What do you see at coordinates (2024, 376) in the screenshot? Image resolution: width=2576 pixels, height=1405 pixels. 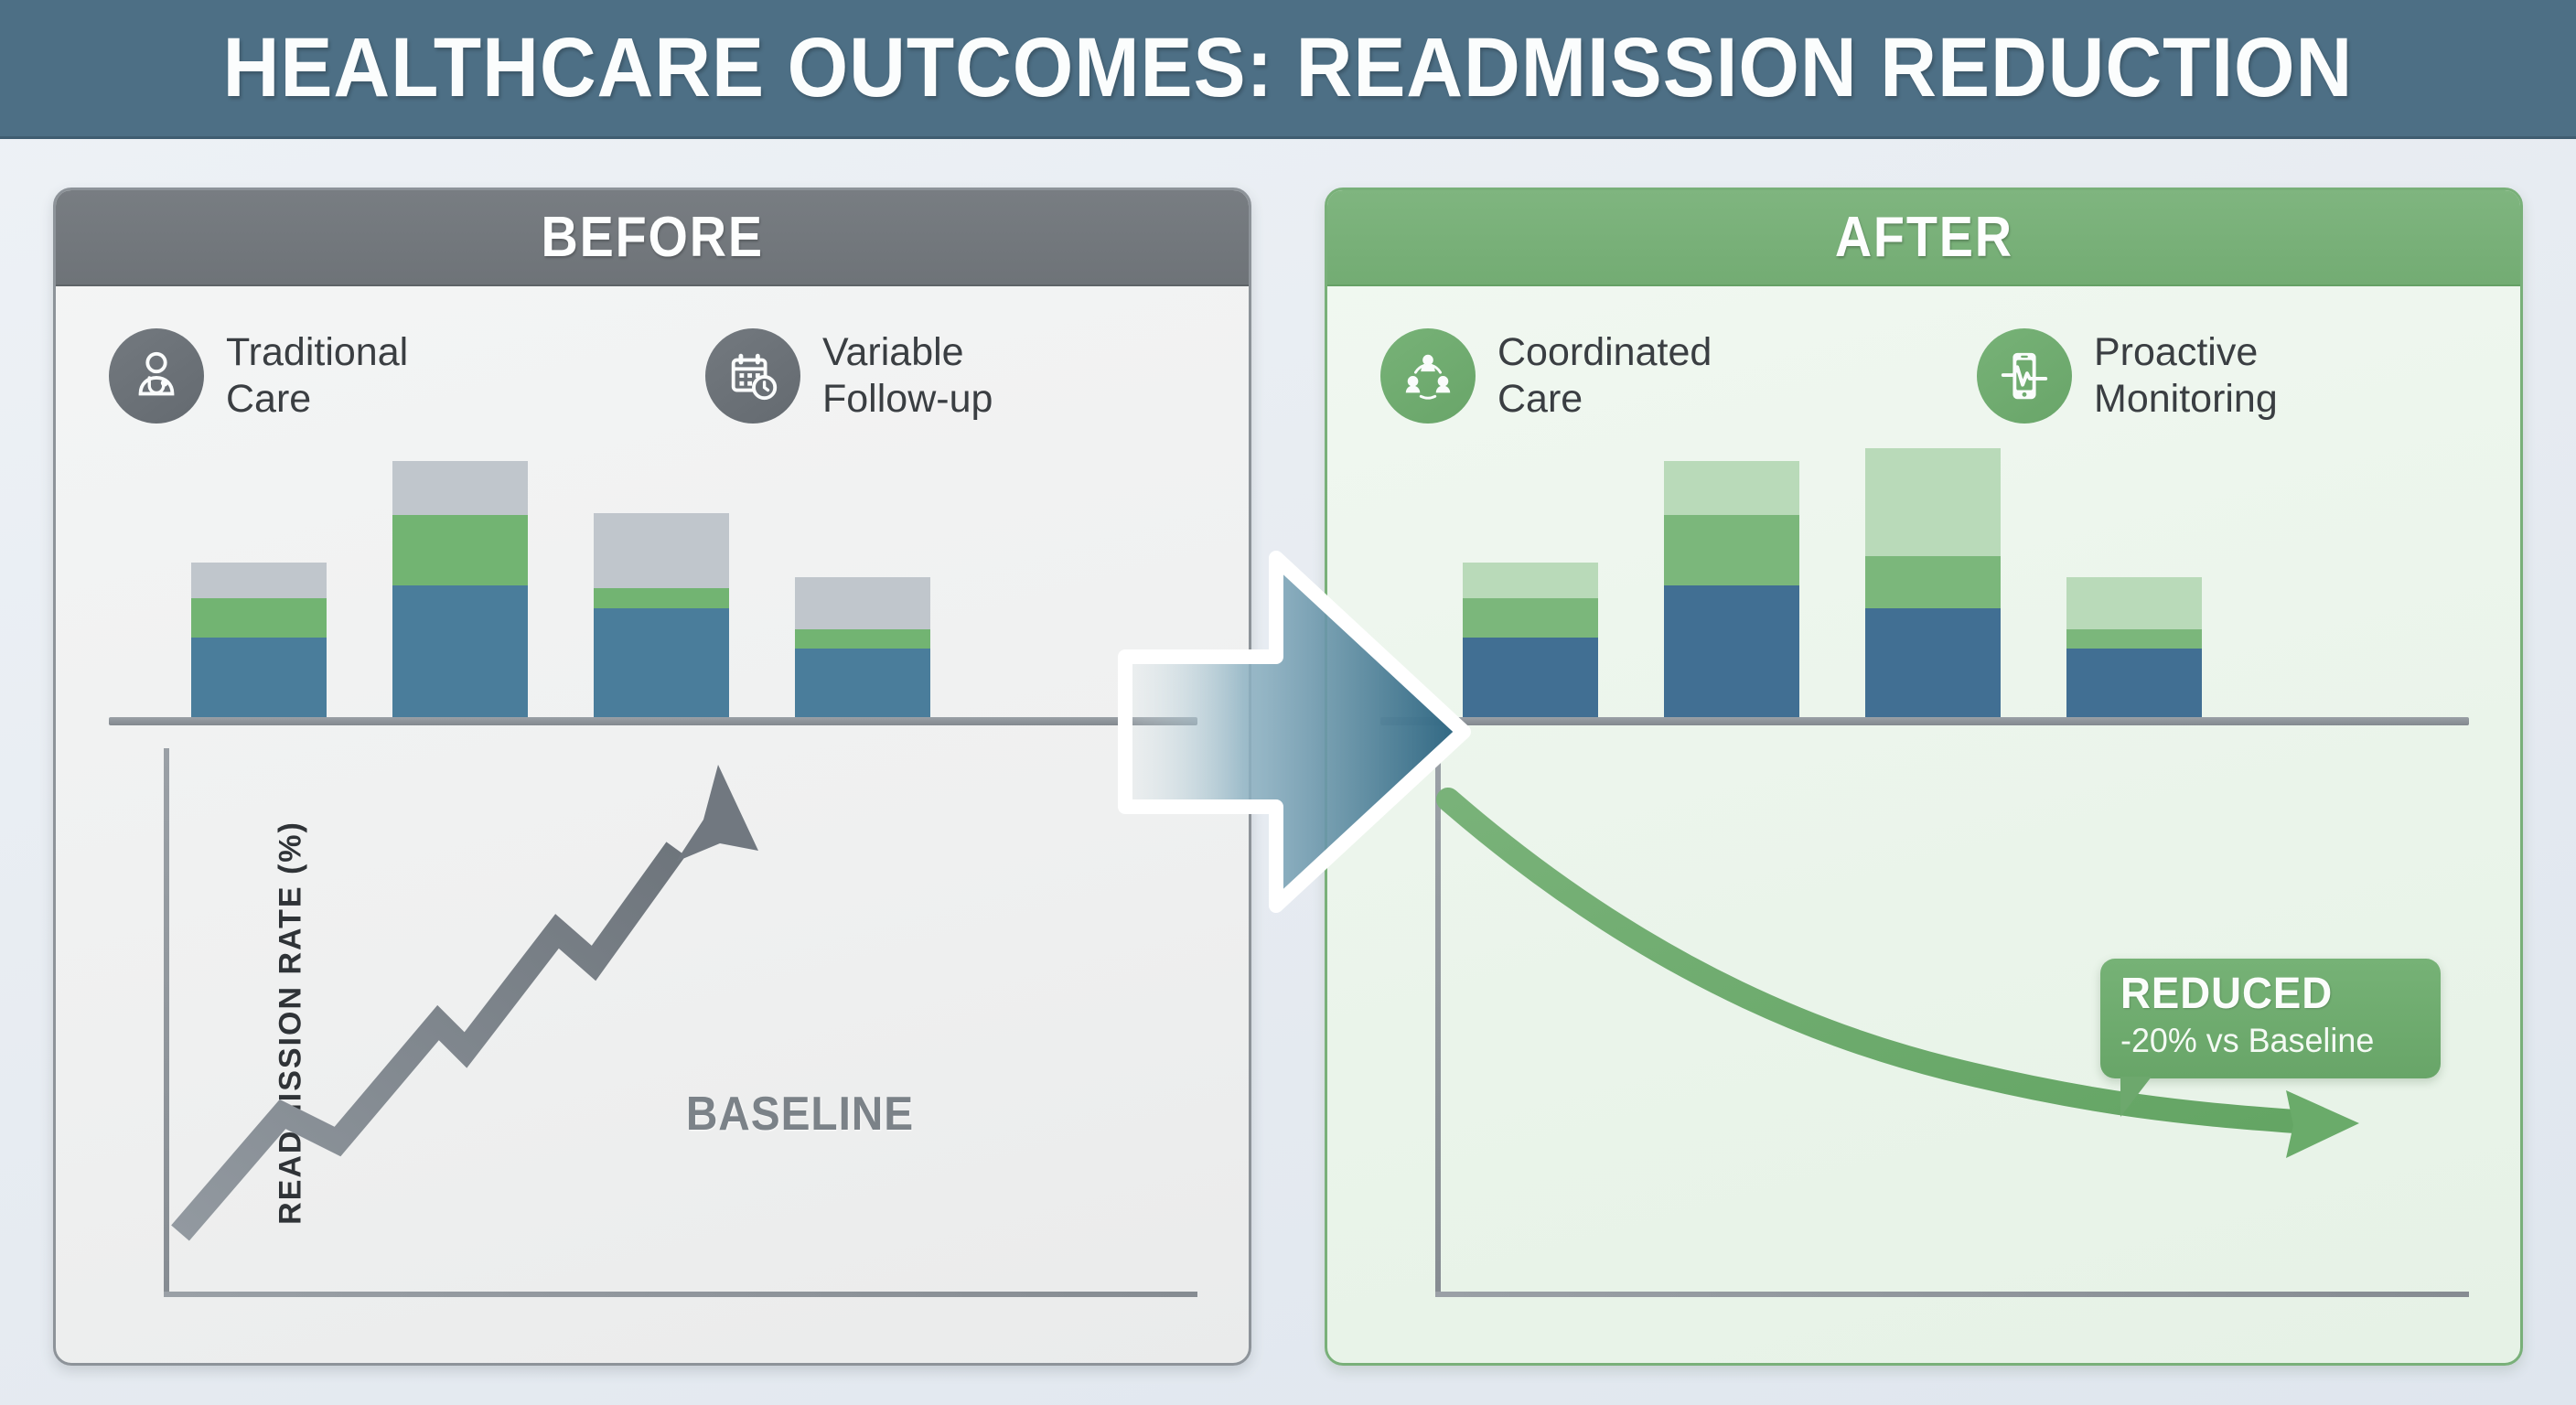 I see `phone-heartbeat-icon` at bounding box center [2024, 376].